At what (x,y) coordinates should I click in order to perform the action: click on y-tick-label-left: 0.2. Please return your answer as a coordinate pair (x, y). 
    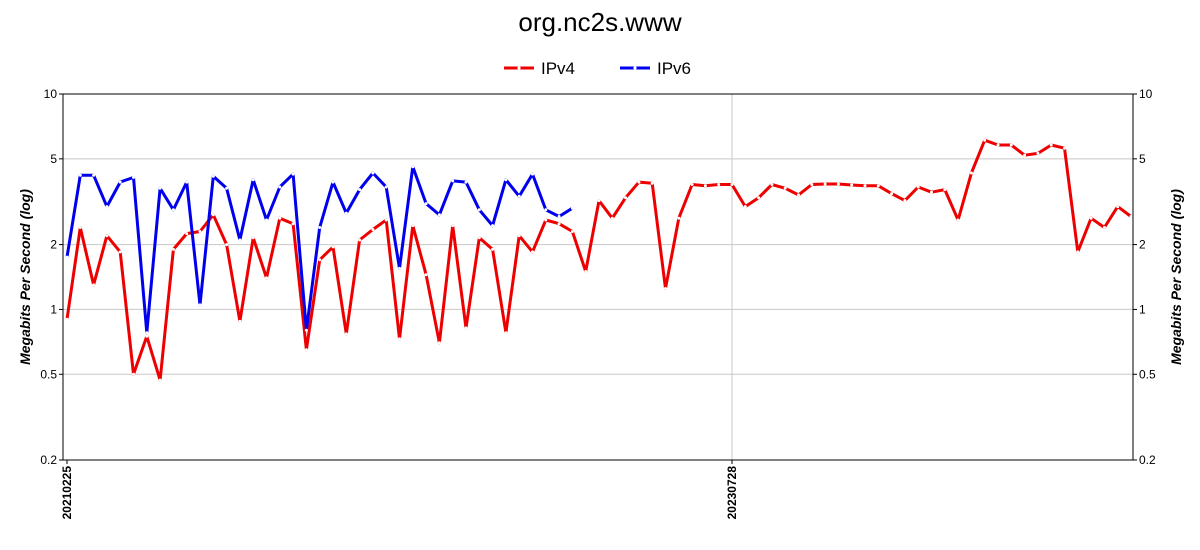
    Looking at the image, I should click on (48, 460).